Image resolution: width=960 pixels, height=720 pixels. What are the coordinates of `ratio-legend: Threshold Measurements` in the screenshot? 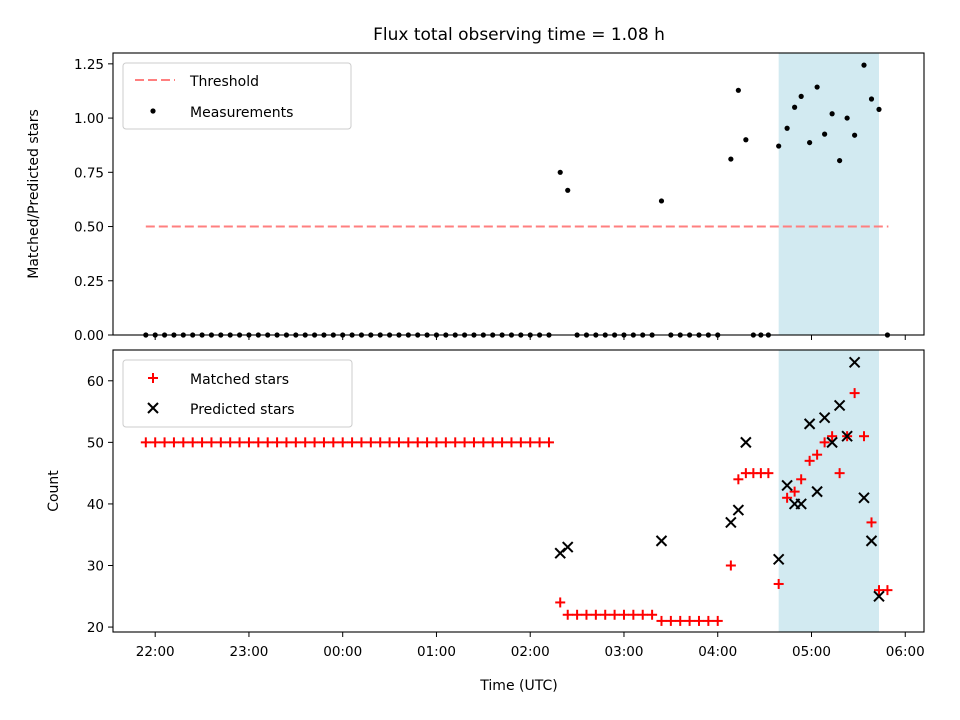 It's located at (237, 96).